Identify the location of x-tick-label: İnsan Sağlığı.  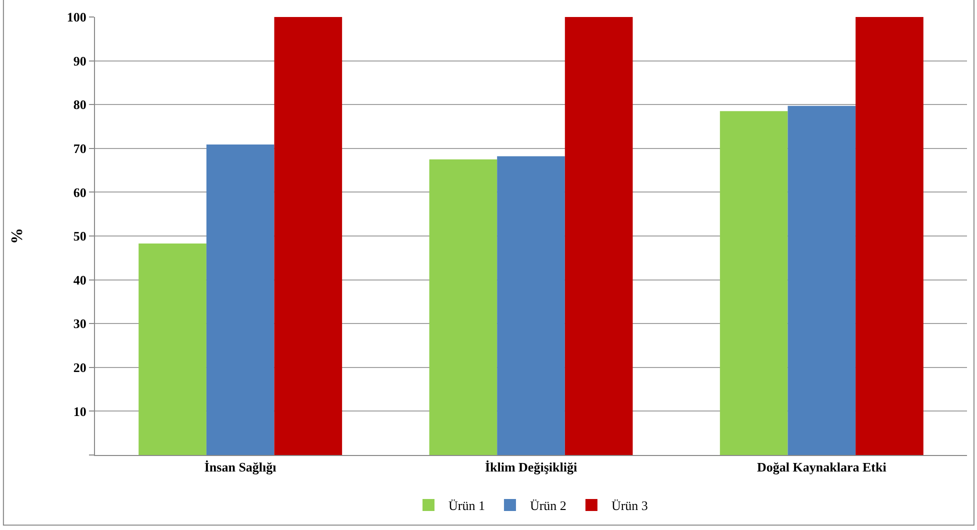
(240, 467).